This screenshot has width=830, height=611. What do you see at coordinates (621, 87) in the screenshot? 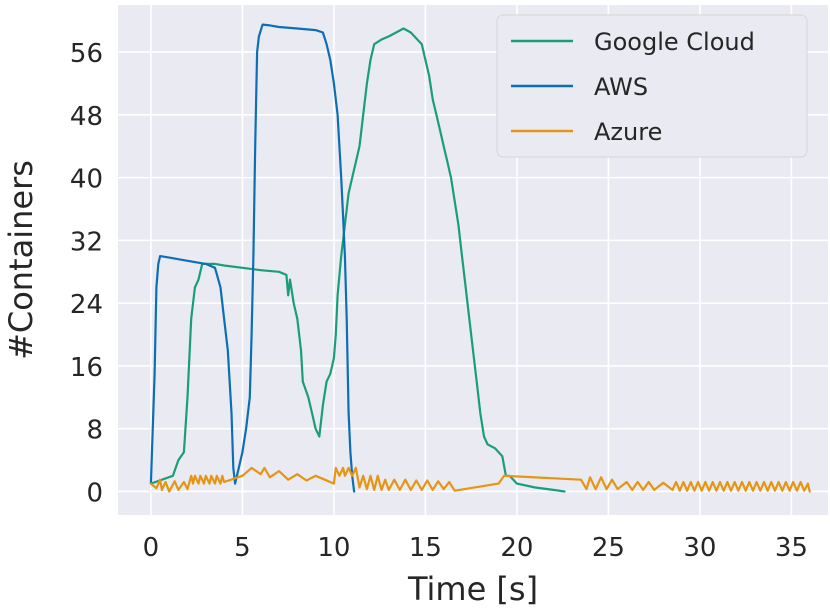
I see `legend-label-aws: AWS` at bounding box center [621, 87].